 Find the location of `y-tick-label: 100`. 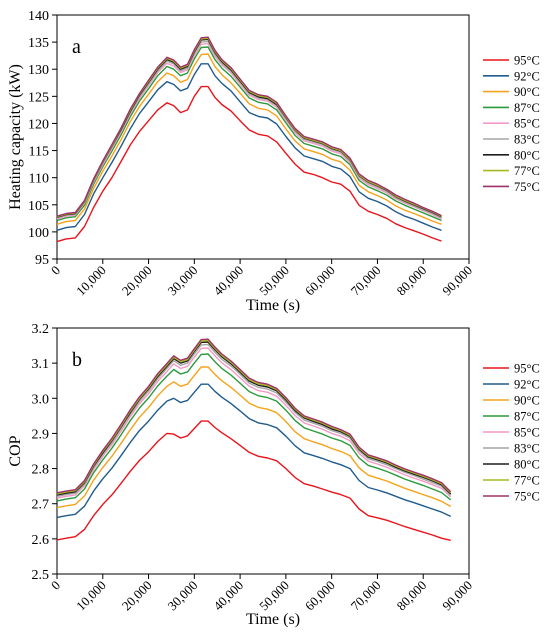

y-tick-label: 100 is located at coordinates (38, 233).